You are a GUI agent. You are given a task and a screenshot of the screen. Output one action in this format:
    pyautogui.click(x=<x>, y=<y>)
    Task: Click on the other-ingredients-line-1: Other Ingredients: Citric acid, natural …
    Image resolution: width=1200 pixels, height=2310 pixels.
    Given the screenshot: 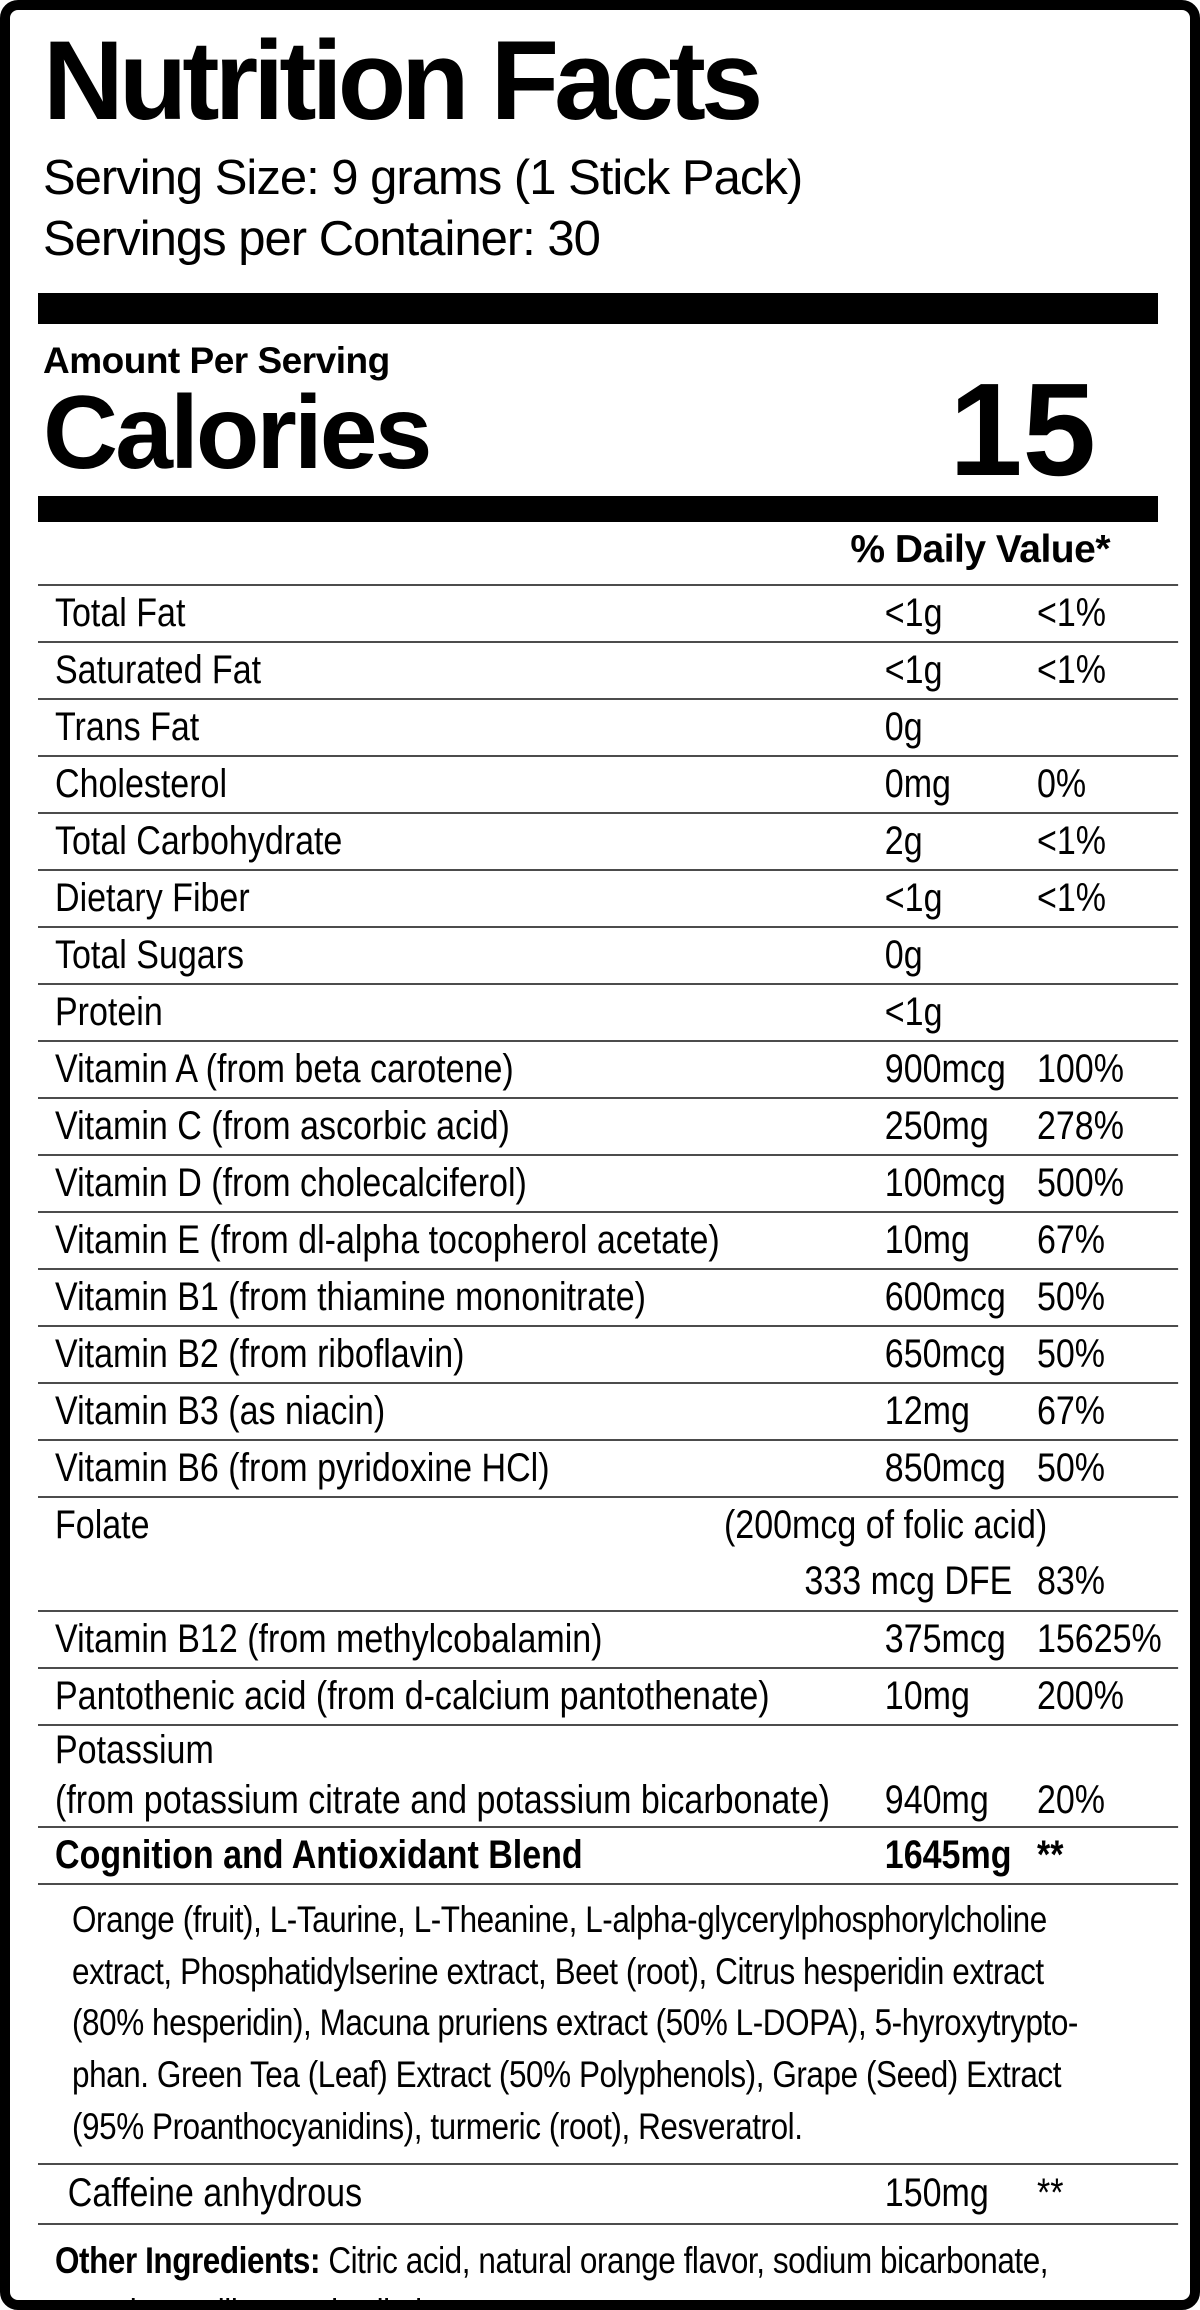 What is the action you would take?
    pyautogui.click(x=616, y=2261)
    